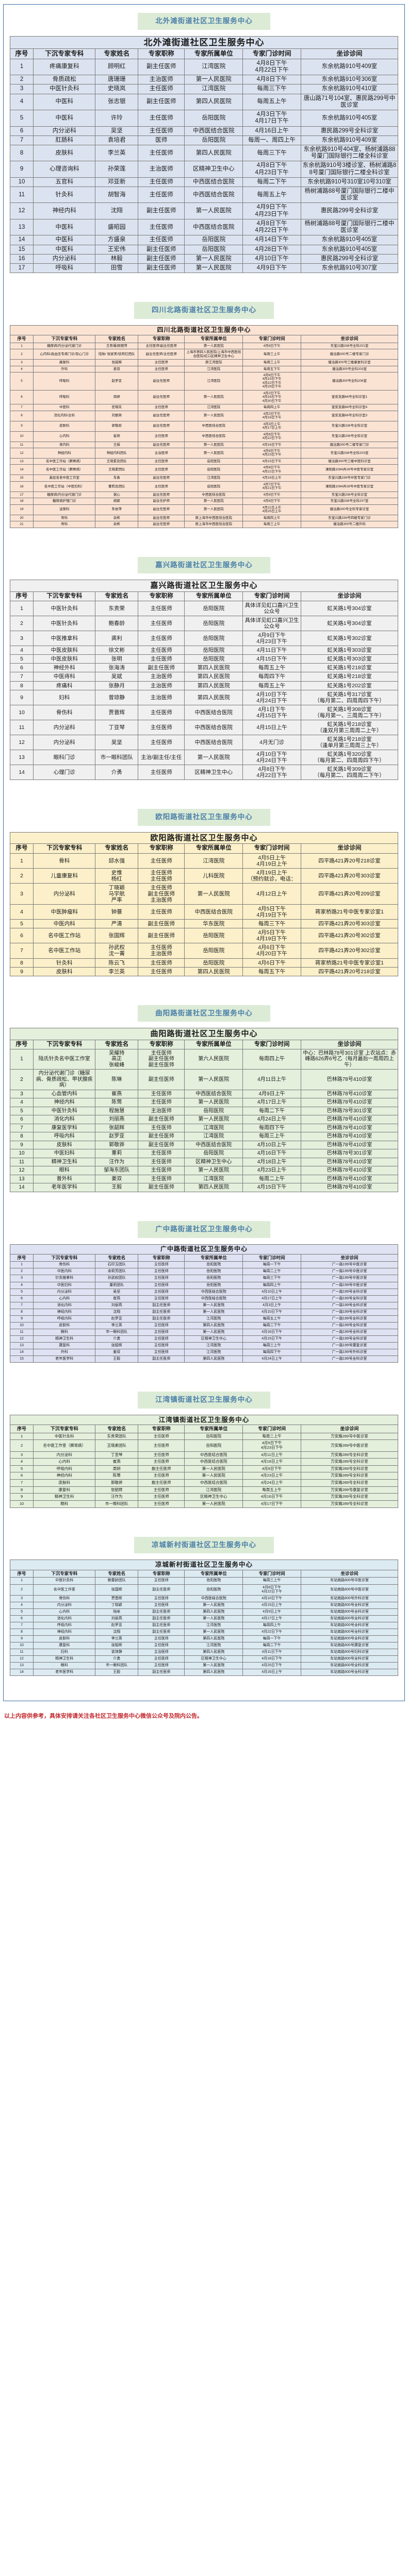  Describe the element at coordinates (117, 426) in the screenshot. I see `table-cell-2: 郭敬骅` at that location.